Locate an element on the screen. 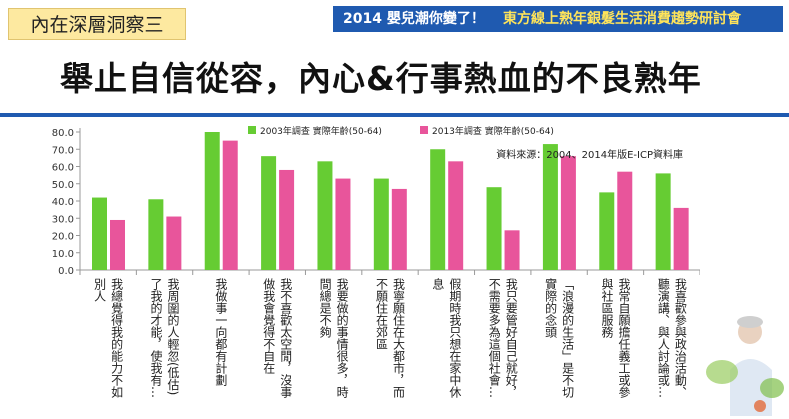 This screenshot has height=419, width=789. title-divider is located at coordinates (394, 115).